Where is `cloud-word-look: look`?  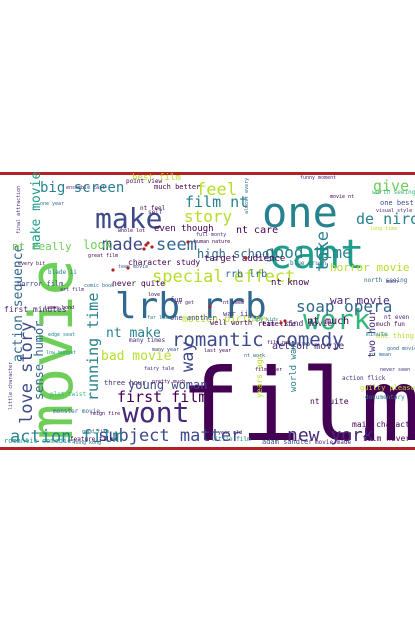
cloud-word-look: look is located at coordinates (98, 245).